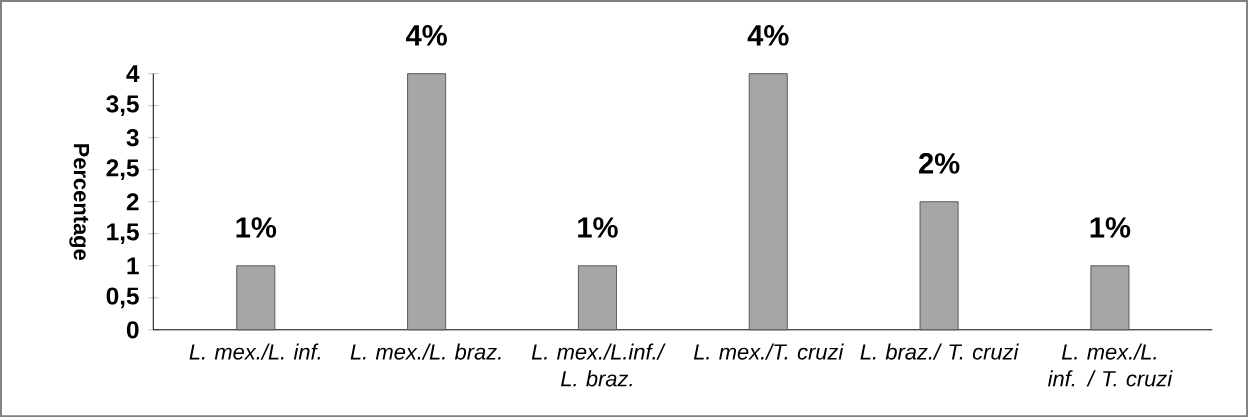 This screenshot has height=417, width=1248. What do you see at coordinates (598, 365) in the screenshot?
I see `x-tick-label: L. mex./L.inf./ L. braz.` at bounding box center [598, 365].